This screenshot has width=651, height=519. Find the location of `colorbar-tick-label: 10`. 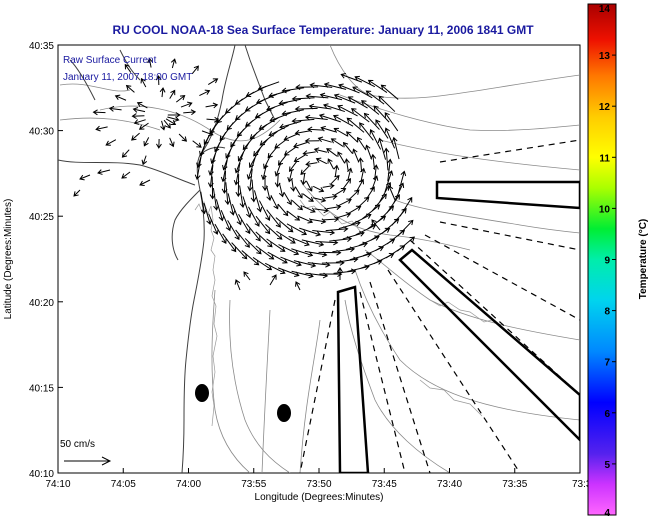

colorbar-tick-label: 10 is located at coordinates (605, 209).